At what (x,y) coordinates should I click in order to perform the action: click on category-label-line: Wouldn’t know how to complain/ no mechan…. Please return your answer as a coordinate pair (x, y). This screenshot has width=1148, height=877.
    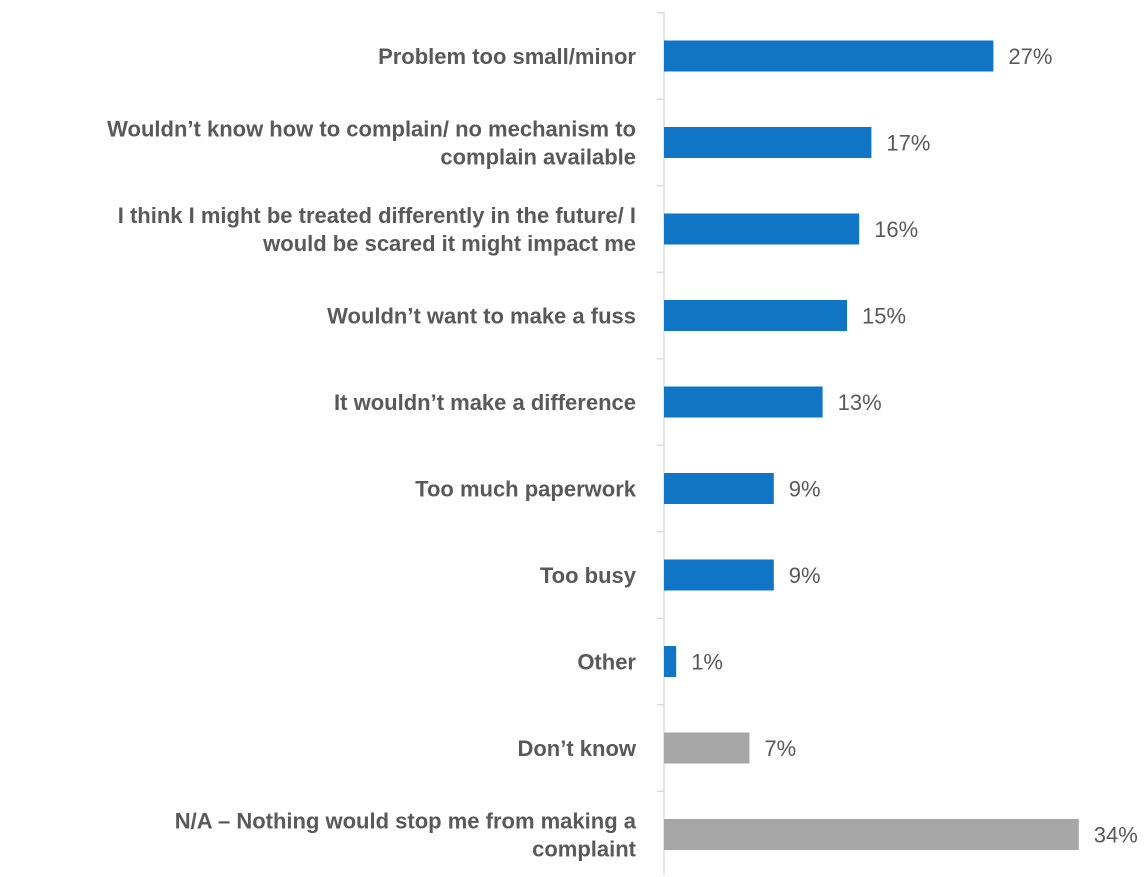
    Looking at the image, I should click on (371, 129).